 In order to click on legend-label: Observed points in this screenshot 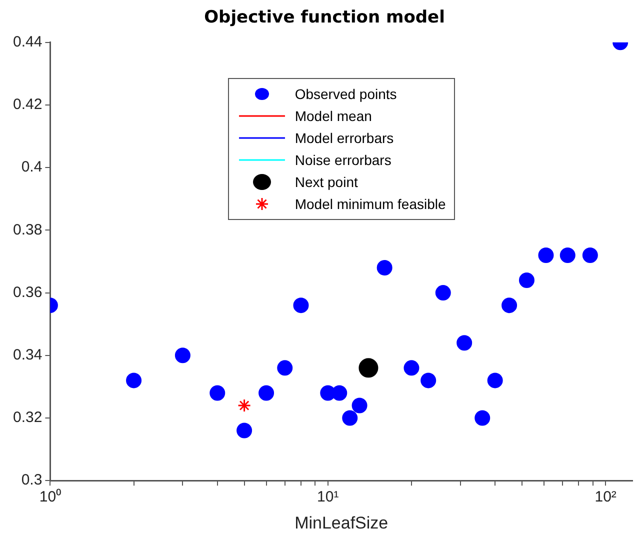, I will do `click(345, 94)`.